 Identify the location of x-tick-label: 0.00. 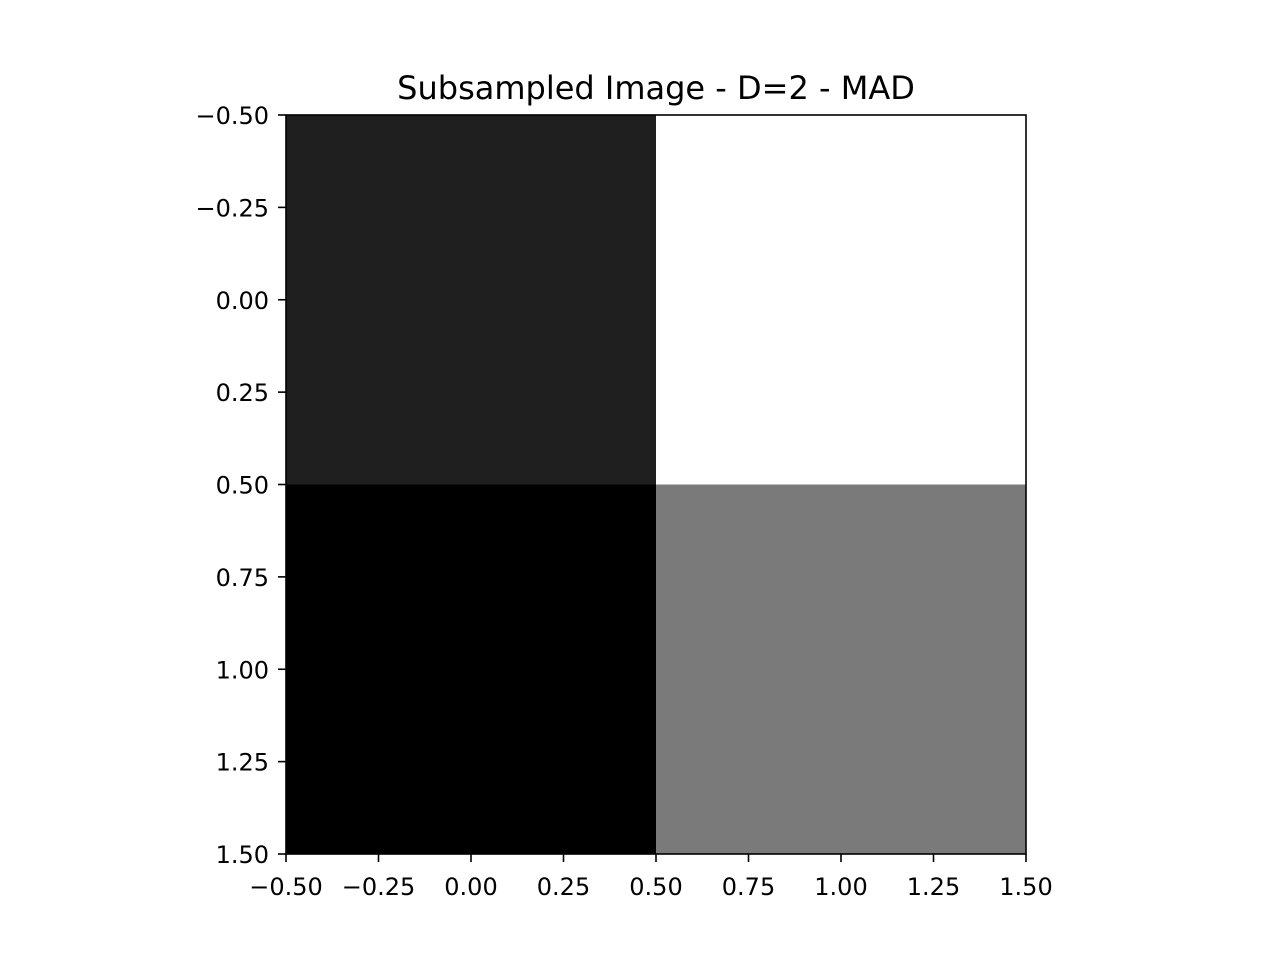
(470, 887).